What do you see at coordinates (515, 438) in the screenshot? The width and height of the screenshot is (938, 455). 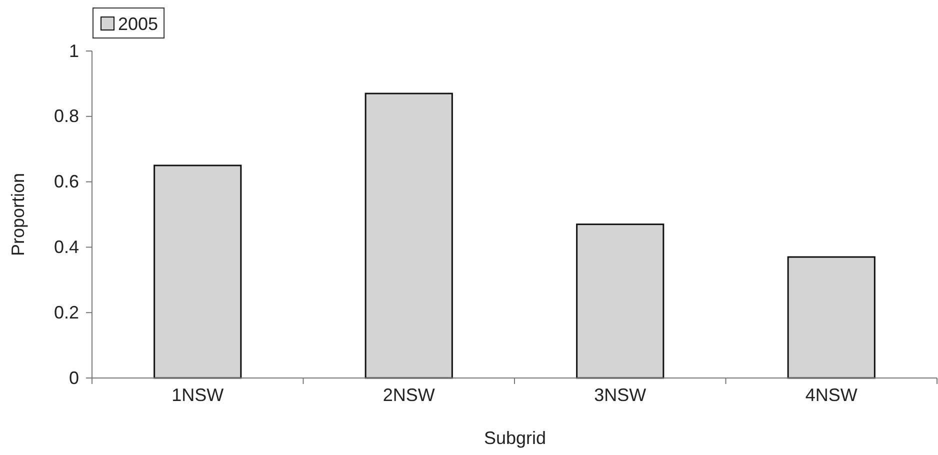 I see `x-axis-title: Subgrid` at bounding box center [515, 438].